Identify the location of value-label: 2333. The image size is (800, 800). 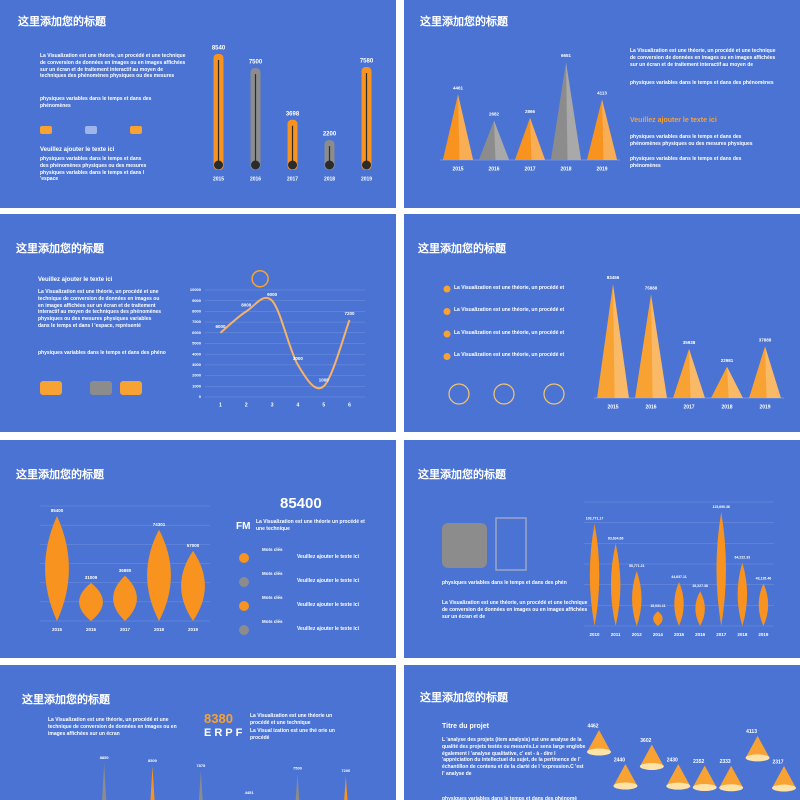
(725, 762).